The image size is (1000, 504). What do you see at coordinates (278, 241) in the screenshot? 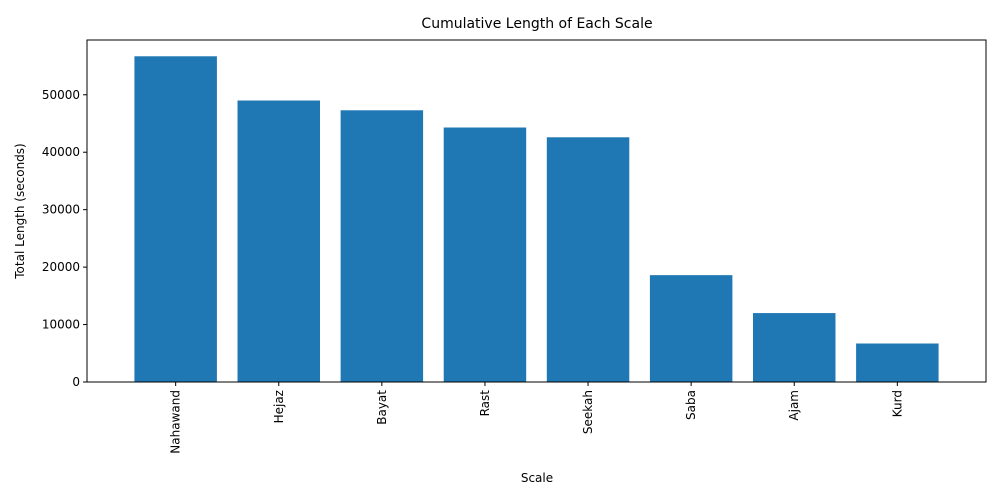
I see `bar-hejaz` at bounding box center [278, 241].